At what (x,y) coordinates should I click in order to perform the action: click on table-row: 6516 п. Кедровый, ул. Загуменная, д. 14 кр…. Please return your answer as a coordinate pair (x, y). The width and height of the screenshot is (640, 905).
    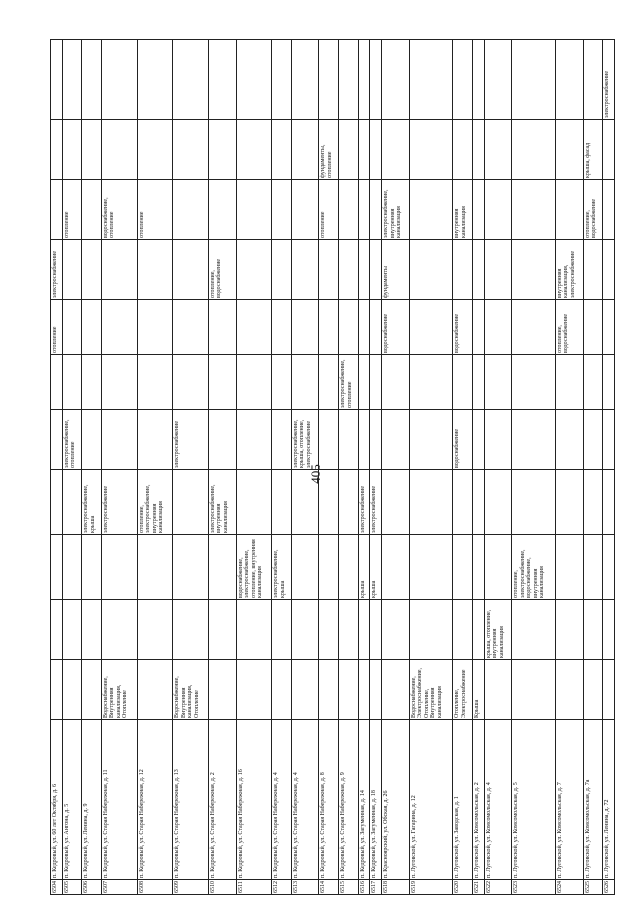
    Looking at the image, I should click on (364, 467).